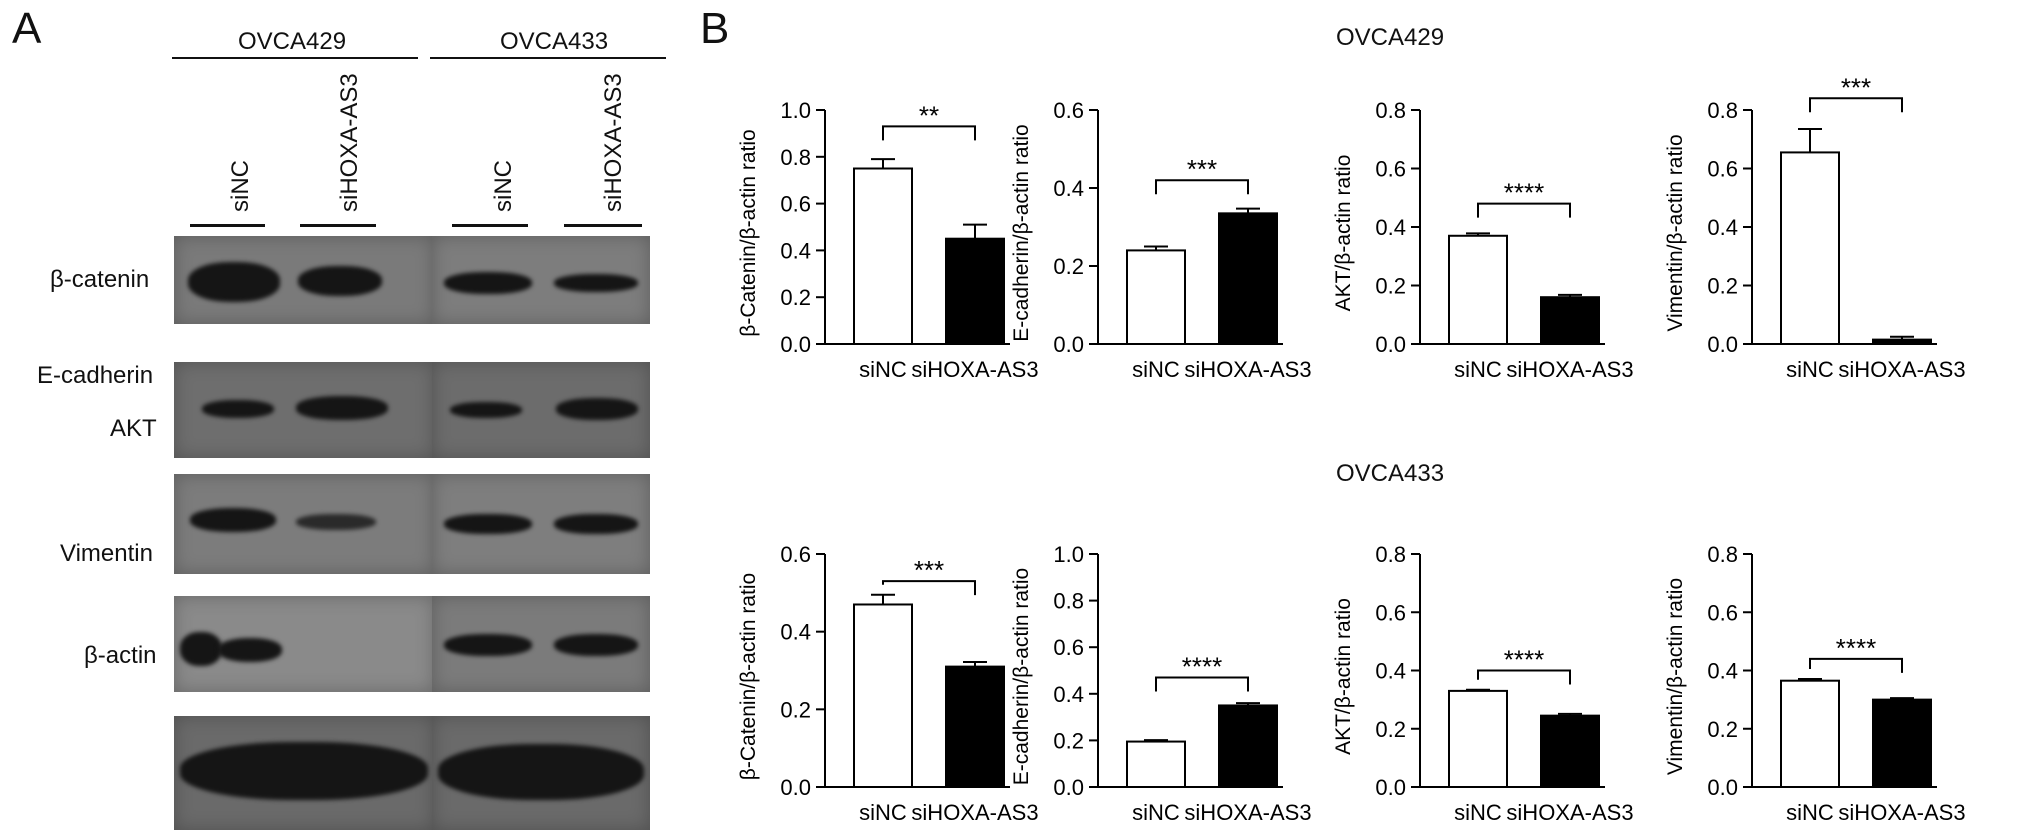 The height and width of the screenshot is (839, 2032). What do you see at coordinates (27, 28) in the screenshot?
I see `panel-a-letter: A` at bounding box center [27, 28].